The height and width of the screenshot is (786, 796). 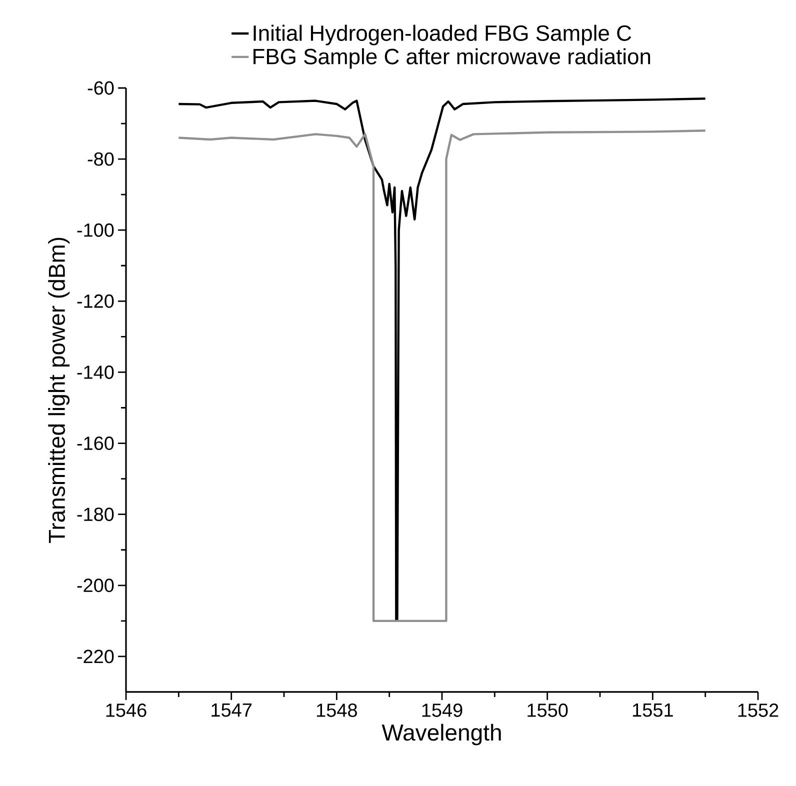 I want to click on y-axis-title: Transmitted light power (dBm), so click(x=59, y=391).